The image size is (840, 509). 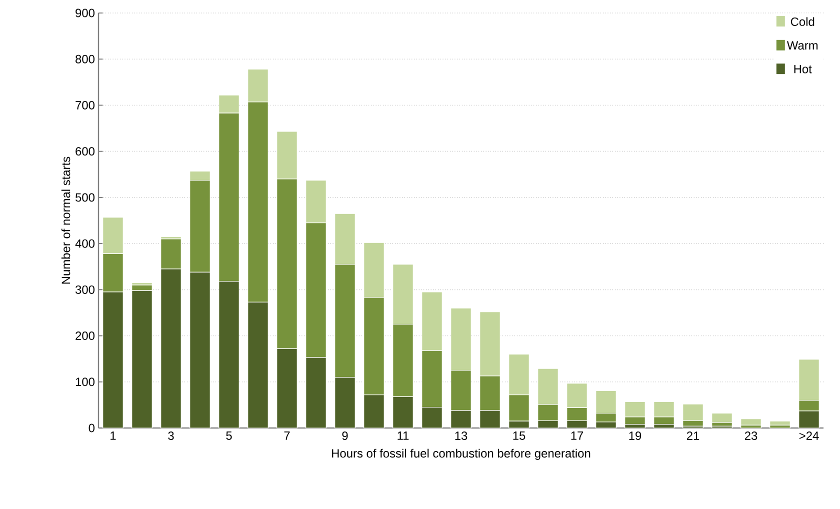 I want to click on x-tick-label: 23, so click(x=751, y=436).